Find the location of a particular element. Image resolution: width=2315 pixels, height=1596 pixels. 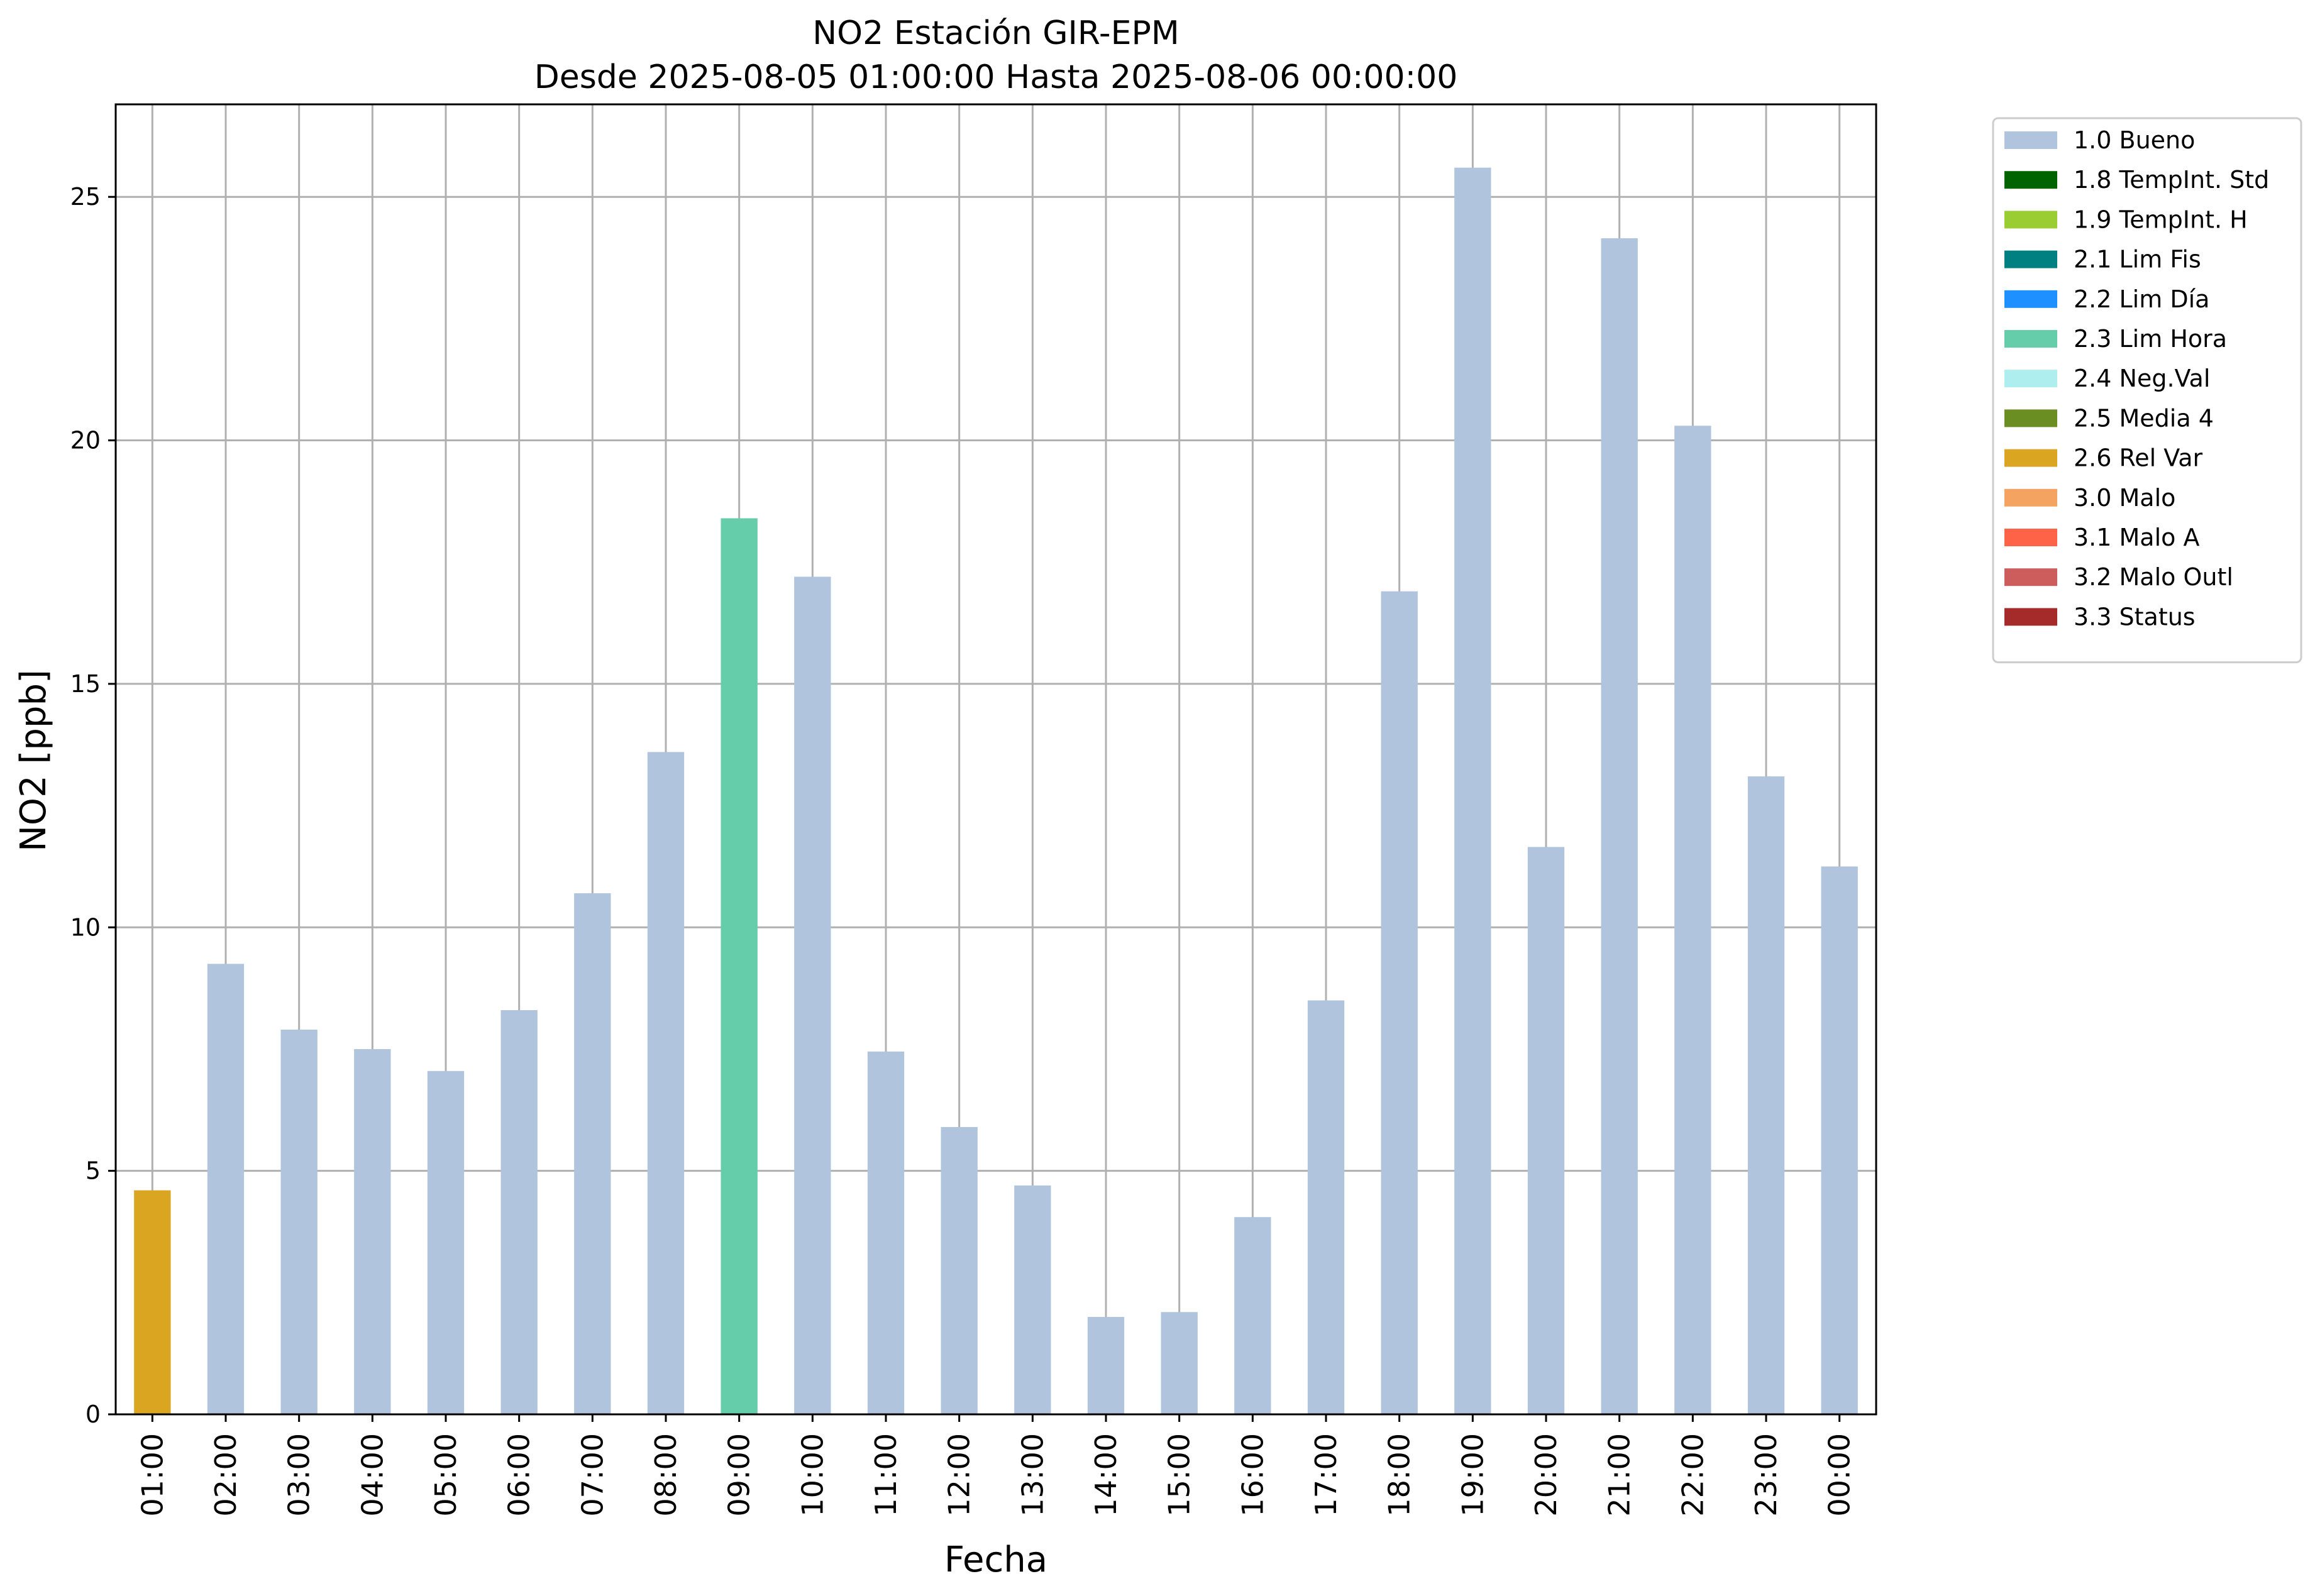

legend-entry: 3.2 Malo Outl is located at coordinates (2153, 577).